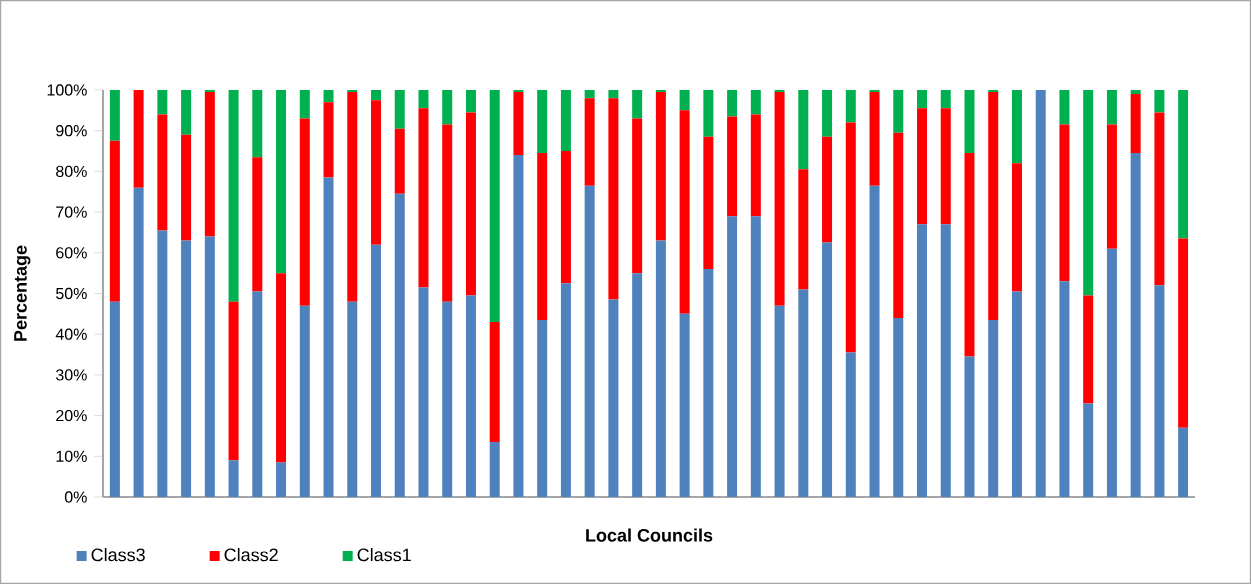  I want to click on y-axis-title: Percentage, so click(22, 293).